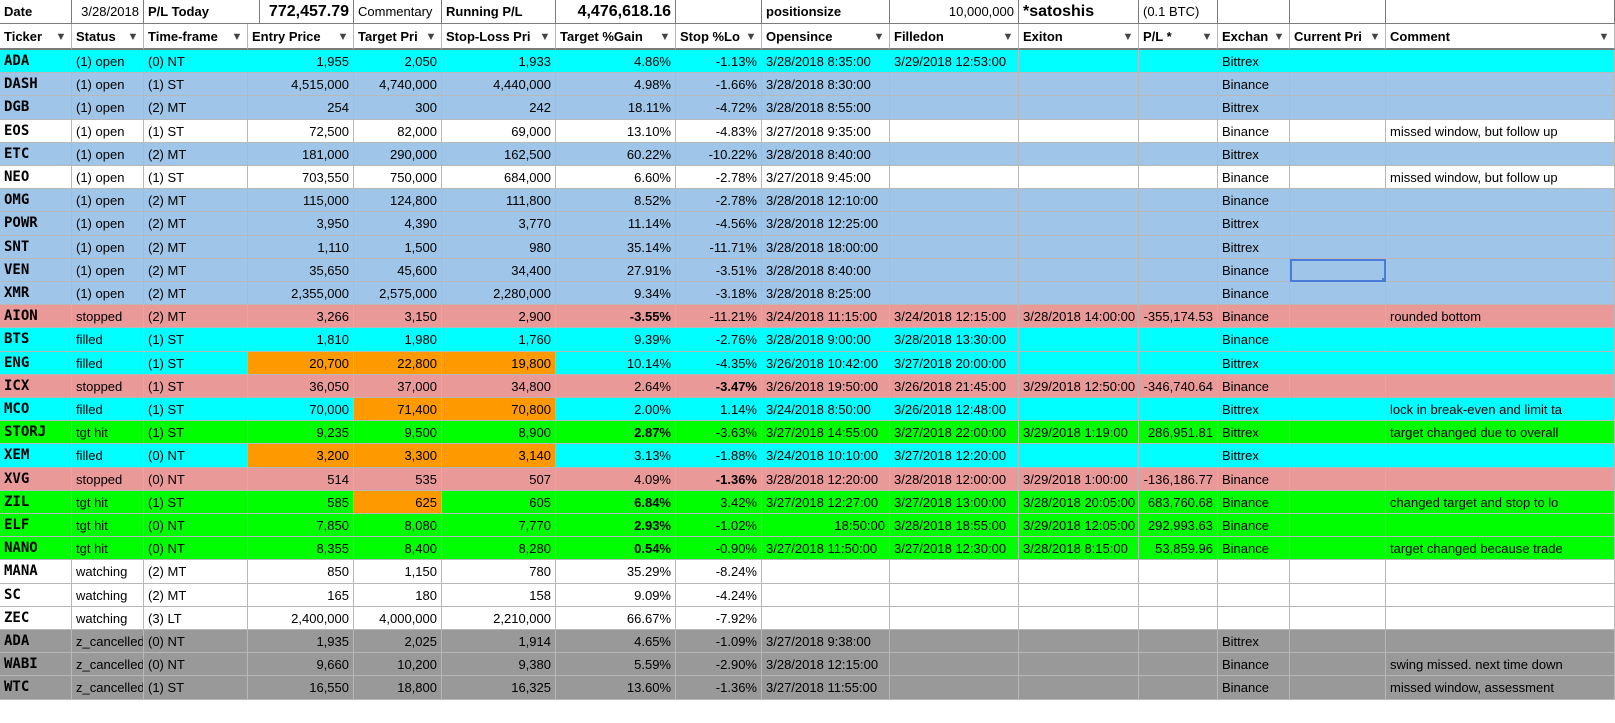  I want to click on cell-timeframe: (0) NT, so click(196, 62).